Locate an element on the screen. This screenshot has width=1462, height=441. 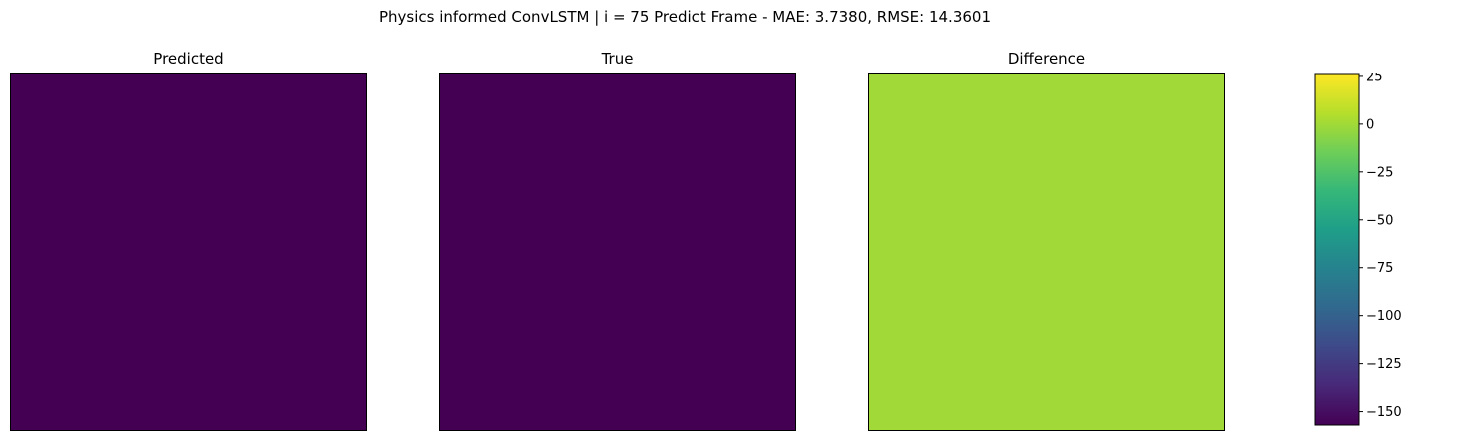
colorbar-tick-label: −50 is located at coordinates (1379, 220).